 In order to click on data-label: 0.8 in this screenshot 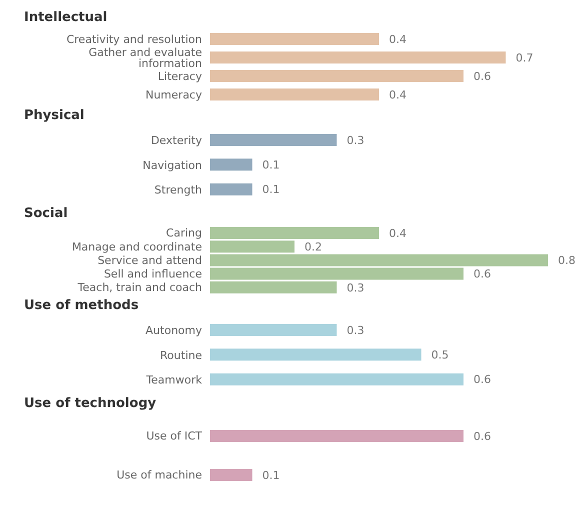, I will do `click(567, 261)`.